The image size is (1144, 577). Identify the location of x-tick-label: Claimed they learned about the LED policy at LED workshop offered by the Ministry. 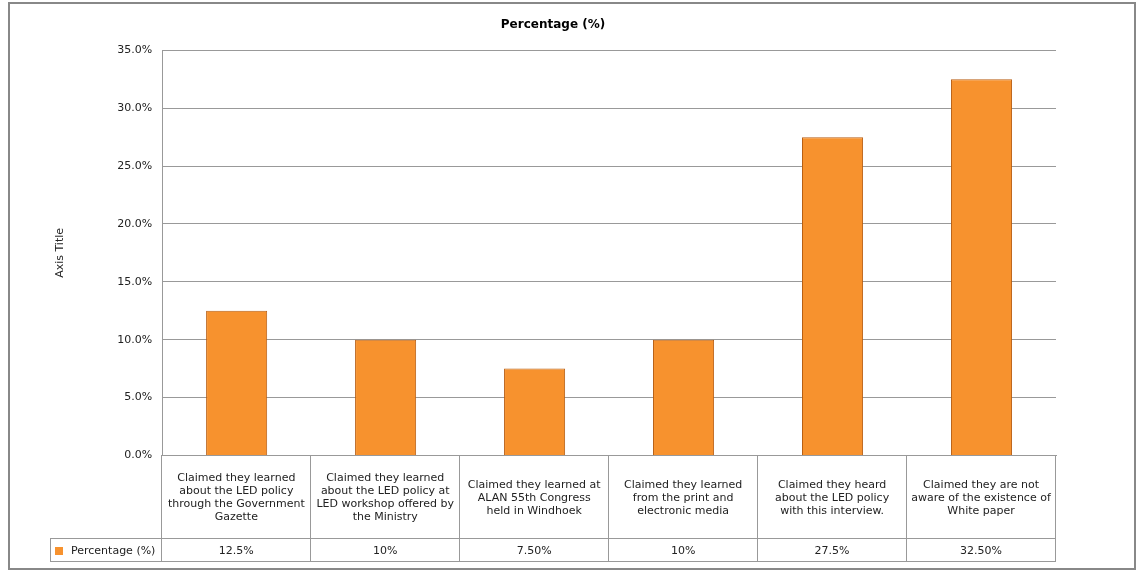
(385, 497).